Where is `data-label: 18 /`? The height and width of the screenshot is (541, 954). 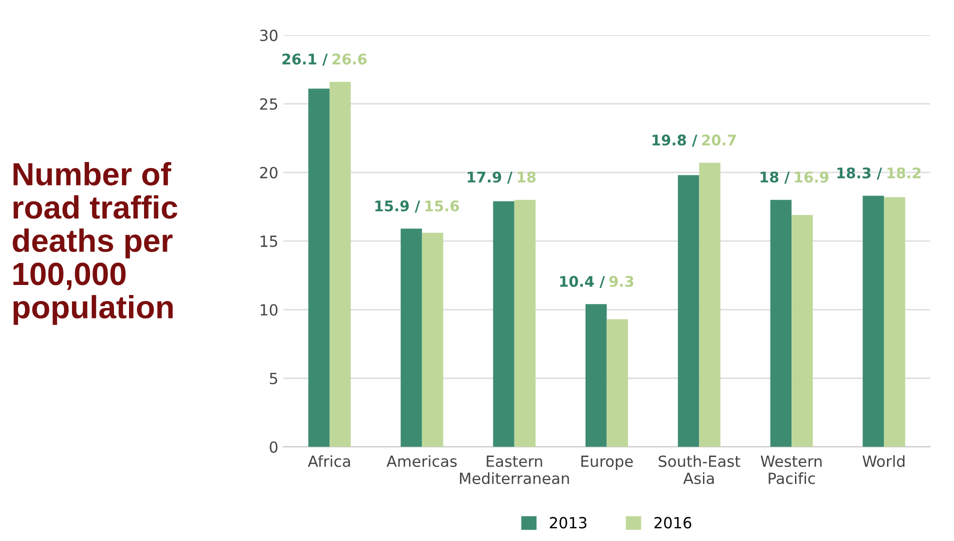 data-label: 18 / is located at coordinates (775, 178).